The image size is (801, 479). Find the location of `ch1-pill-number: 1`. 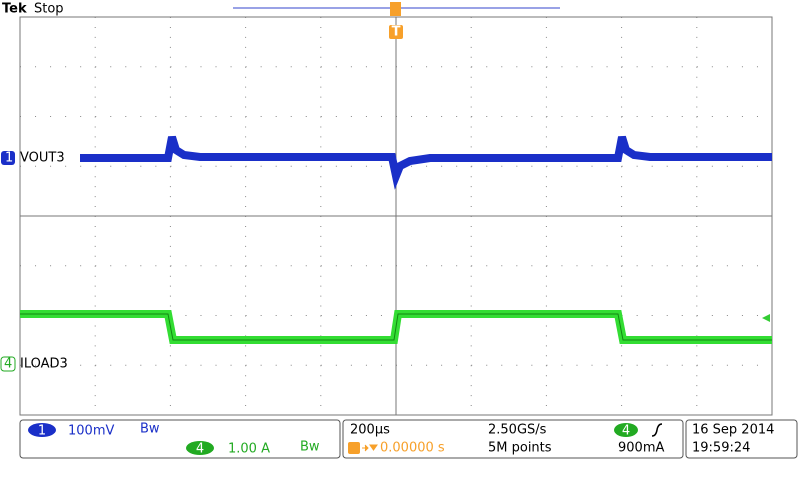

ch1-pill-number: 1 is located at coordinates (42, 431).